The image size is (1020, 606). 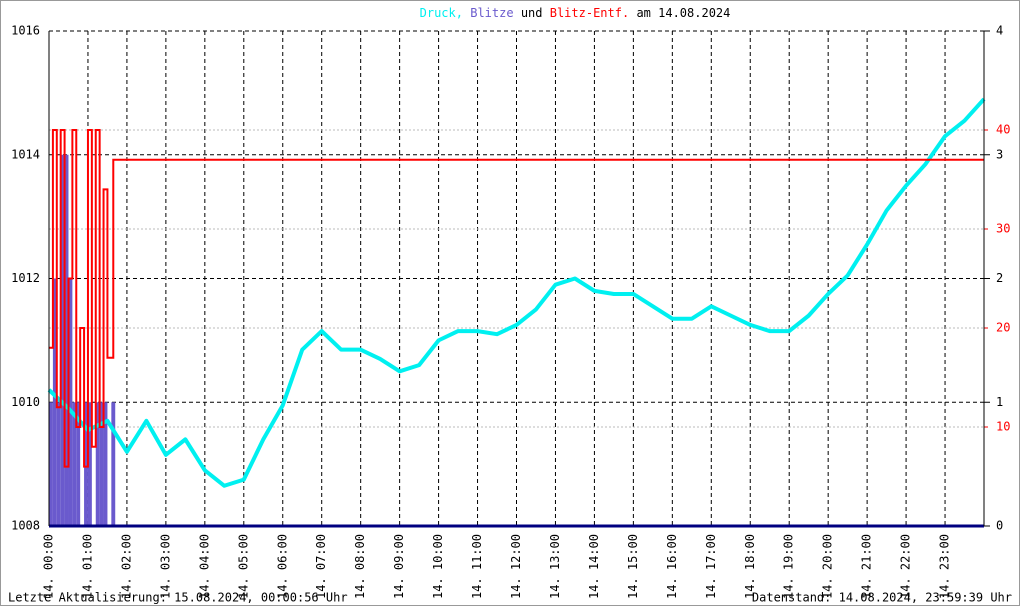 What do you see at coordinates (594, 566) in the screenshot?
I see `x-tick-label: 14. 14:00` at bounding box center [594, 566].